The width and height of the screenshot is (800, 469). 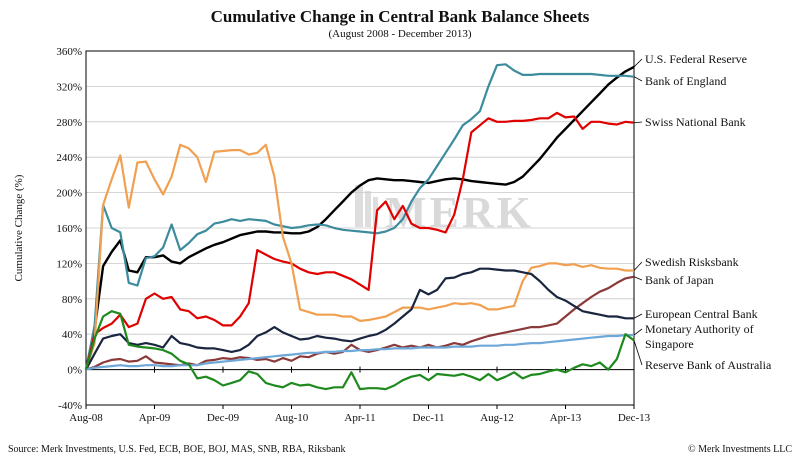 What do you see at coordinates (566, 418) in the screenshot?
I see `x-tick-label: Apr-13` at bounding box center [566, 418].